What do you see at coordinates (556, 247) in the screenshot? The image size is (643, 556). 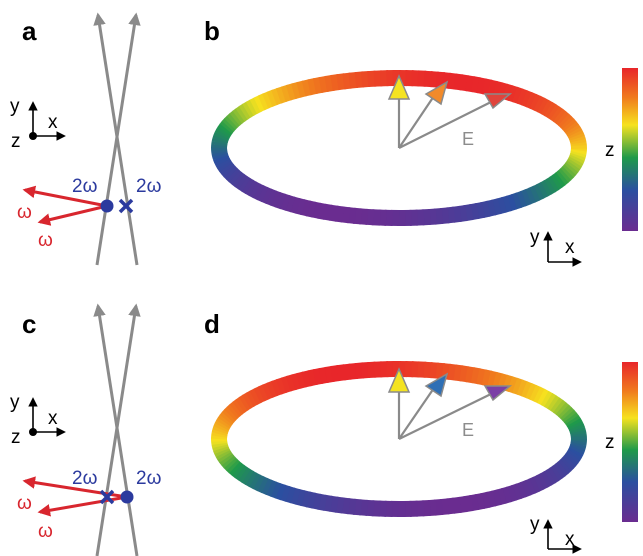 I see `axes-icon-b: y x` at bounding box center [556, 247].